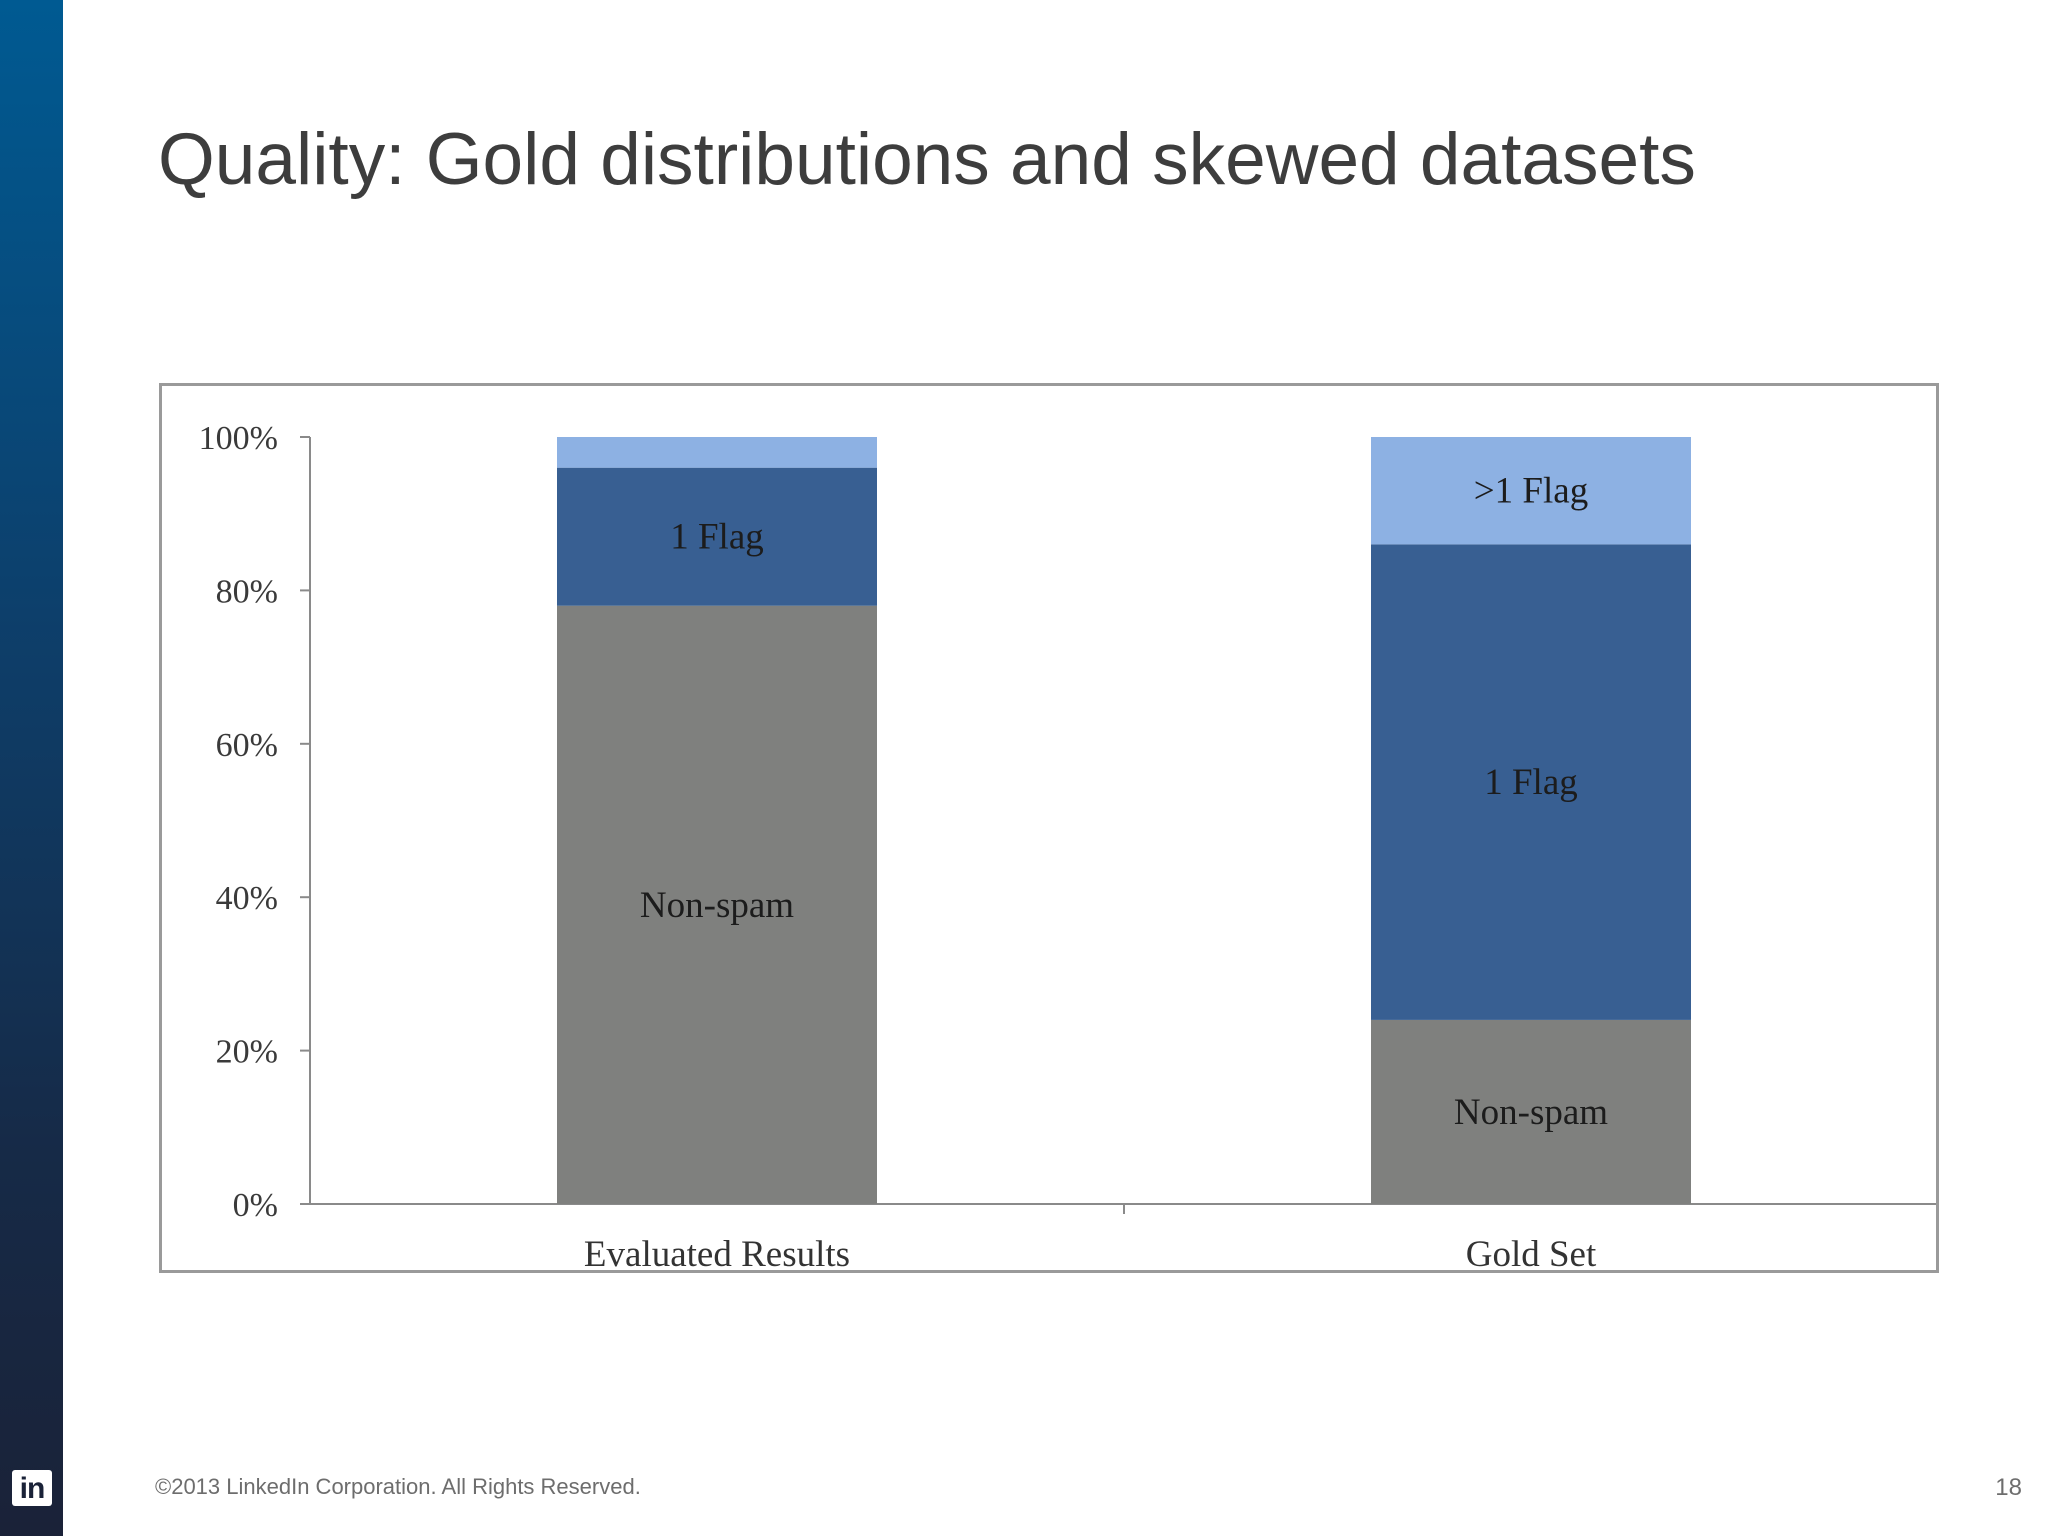 This screenshot has width=2048, height=1536. I want to click on x-category-label: Gold Set, so click(1531, 1252).